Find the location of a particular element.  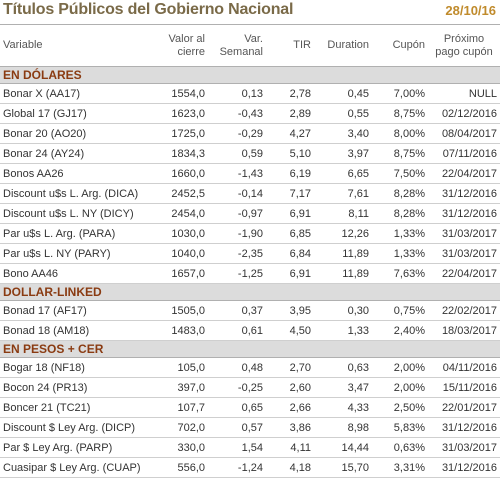

coupon: 1,33% is located at coordinates (400, 233).